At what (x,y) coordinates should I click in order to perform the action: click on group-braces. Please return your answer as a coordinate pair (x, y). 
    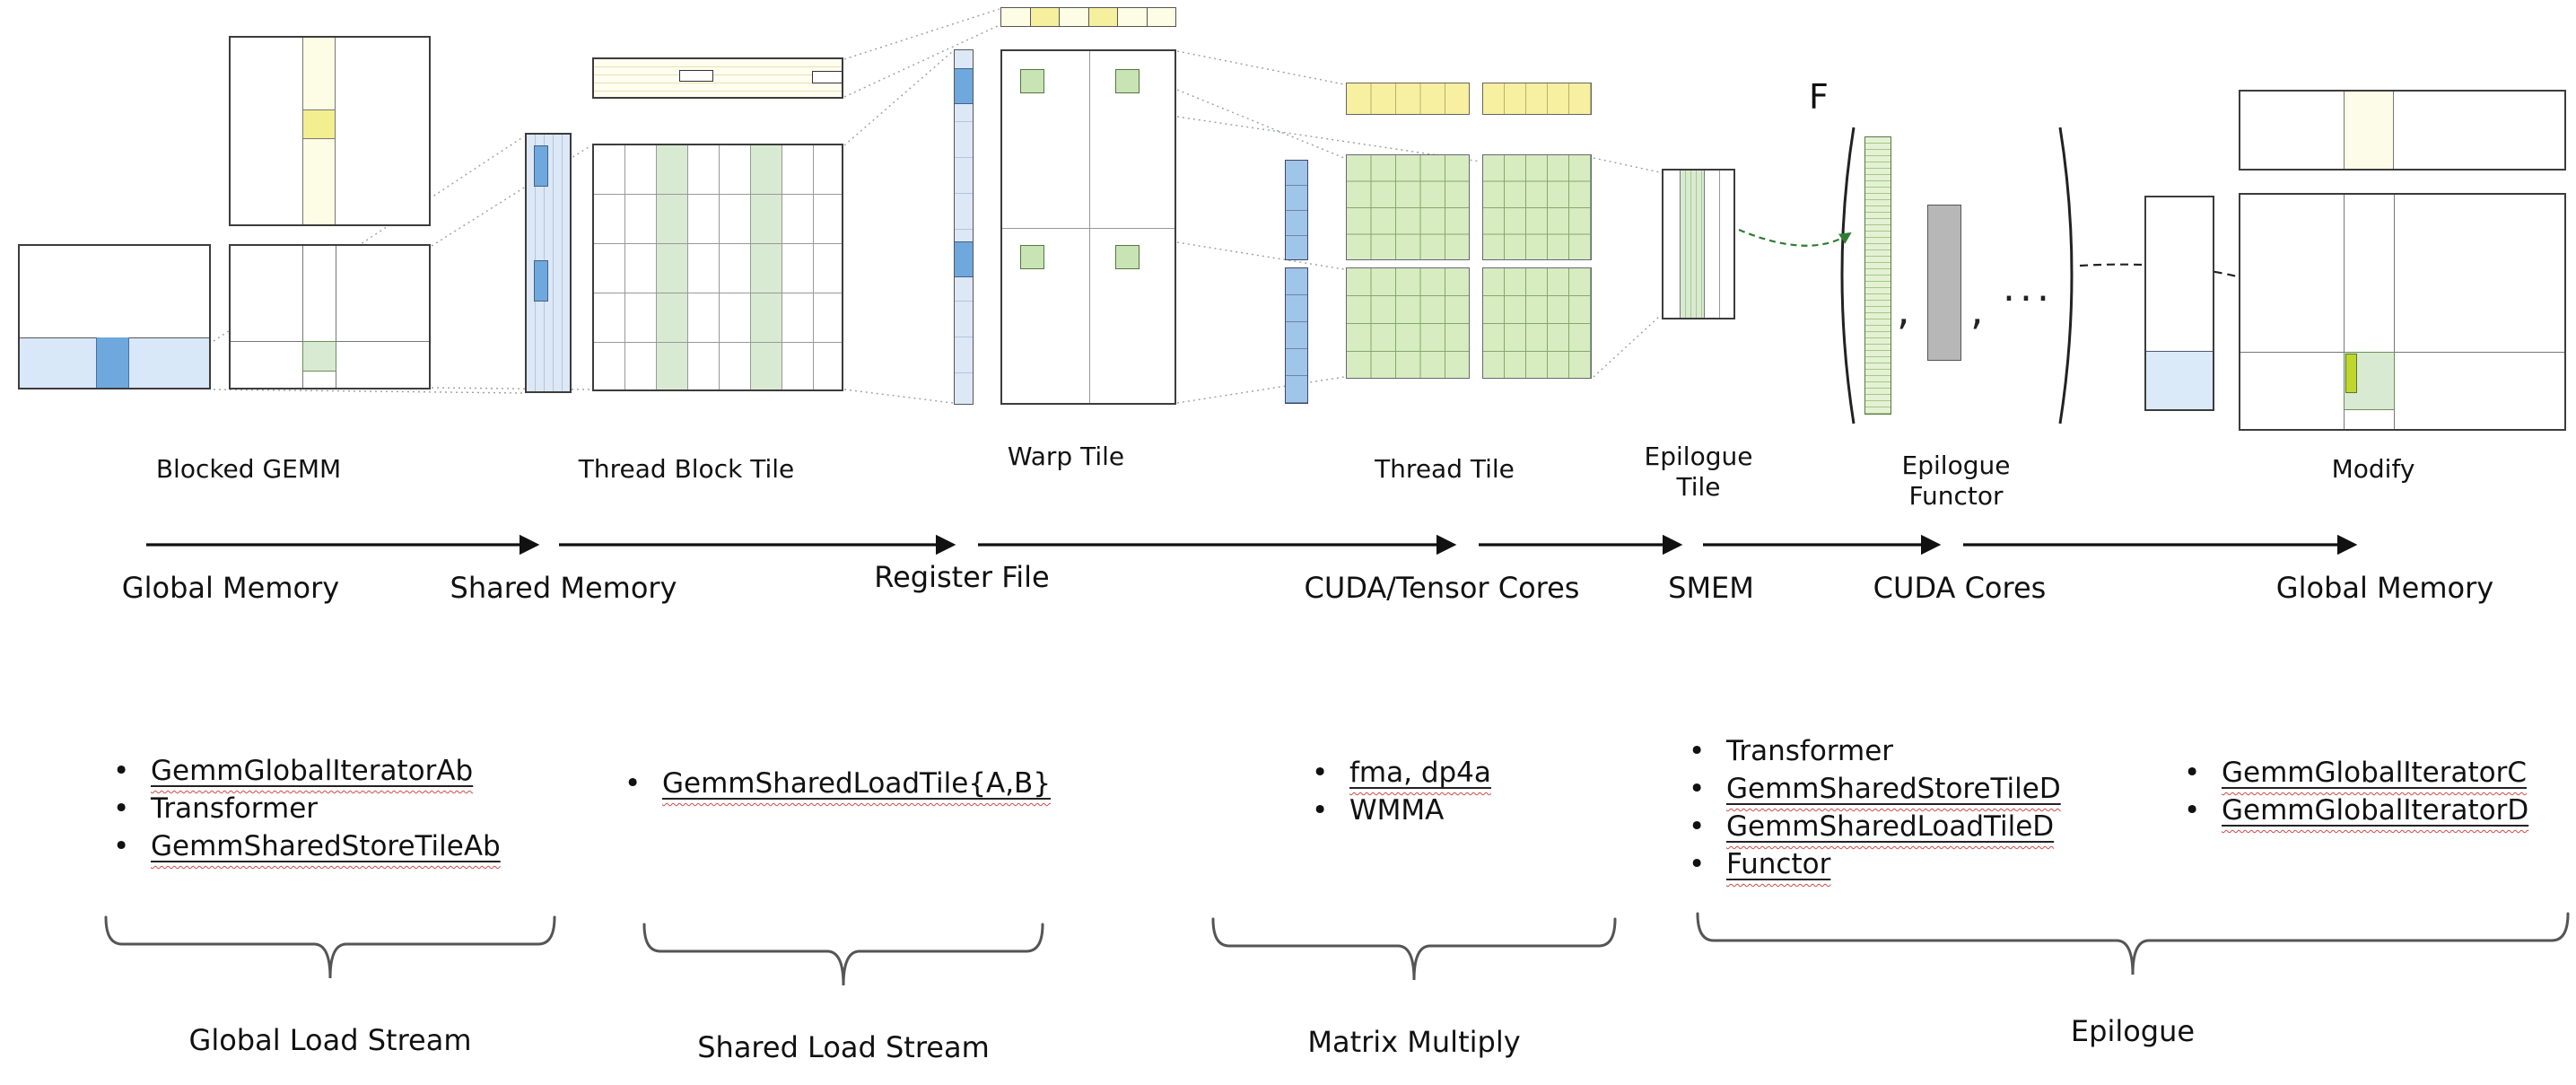
    Looking at the image, I should click on (1337, 949).